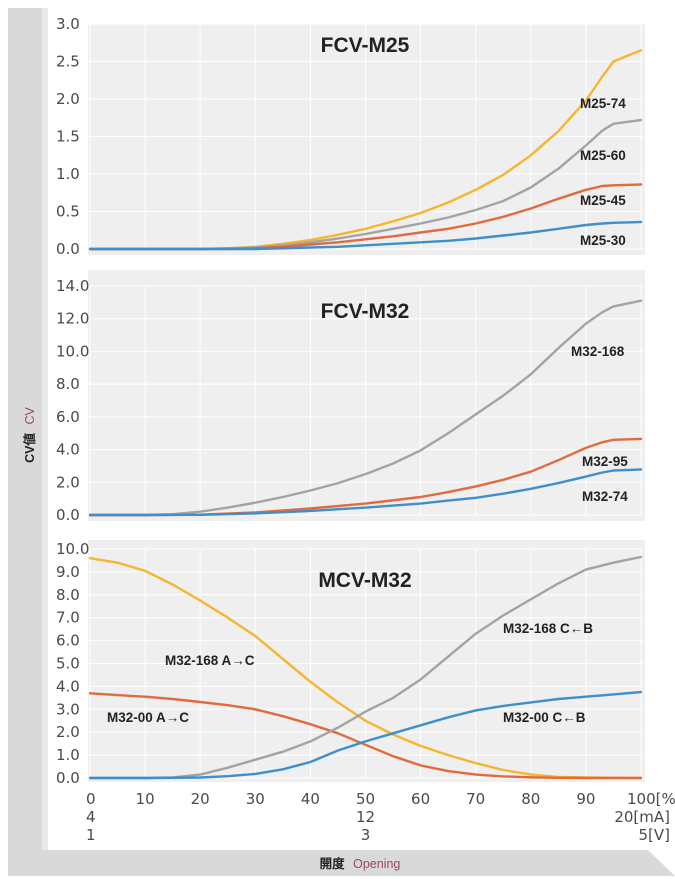 This screenshot has height=879, width=675. I want to click on series-label-m25-30: M25-30, so click(603, 240).